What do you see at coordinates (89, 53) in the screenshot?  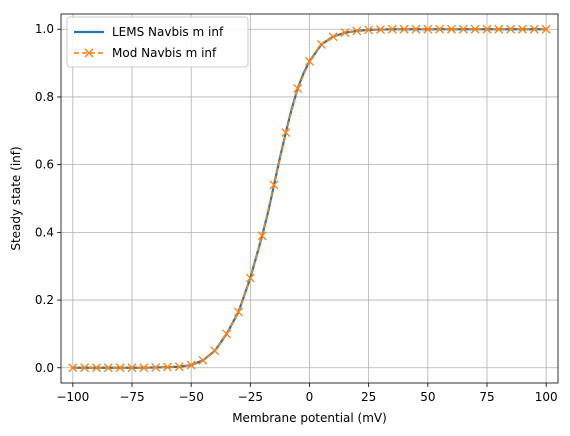 I see `legend-marker-mod` at bounding box center [89, 53].